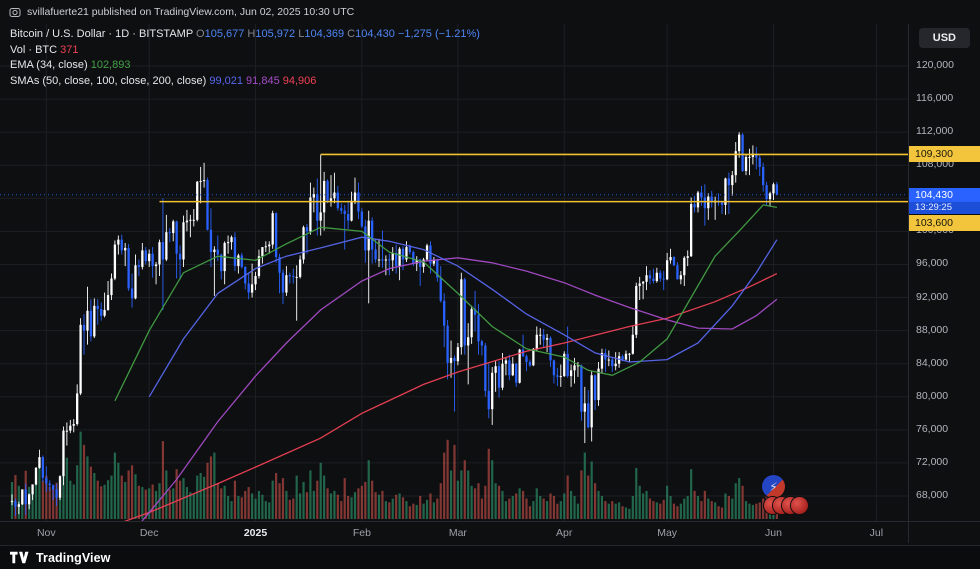 Image resolution: width=980 pixels, height=569 pixels. What do you see at coordinates (34, 49) in the screenshot?
I see `volume-label: Vol · BTC` at bounding box center [34, 49].